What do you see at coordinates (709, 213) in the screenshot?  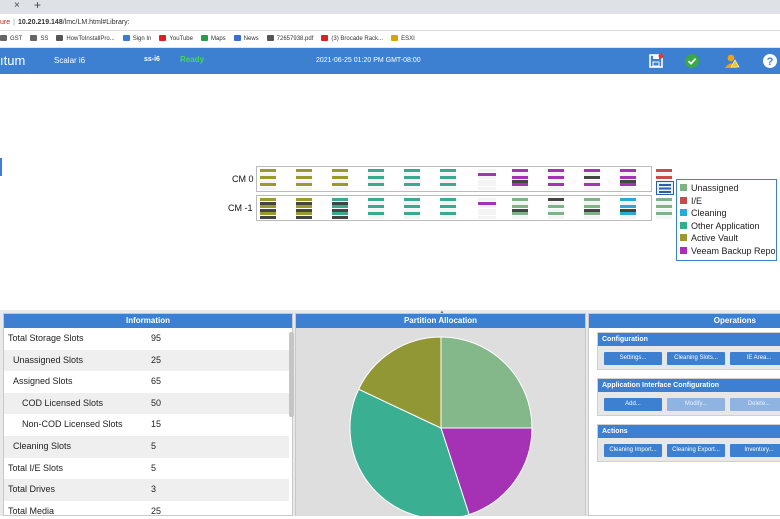 I see `legend-label: Cleaning` at bounding box center [709, 213].